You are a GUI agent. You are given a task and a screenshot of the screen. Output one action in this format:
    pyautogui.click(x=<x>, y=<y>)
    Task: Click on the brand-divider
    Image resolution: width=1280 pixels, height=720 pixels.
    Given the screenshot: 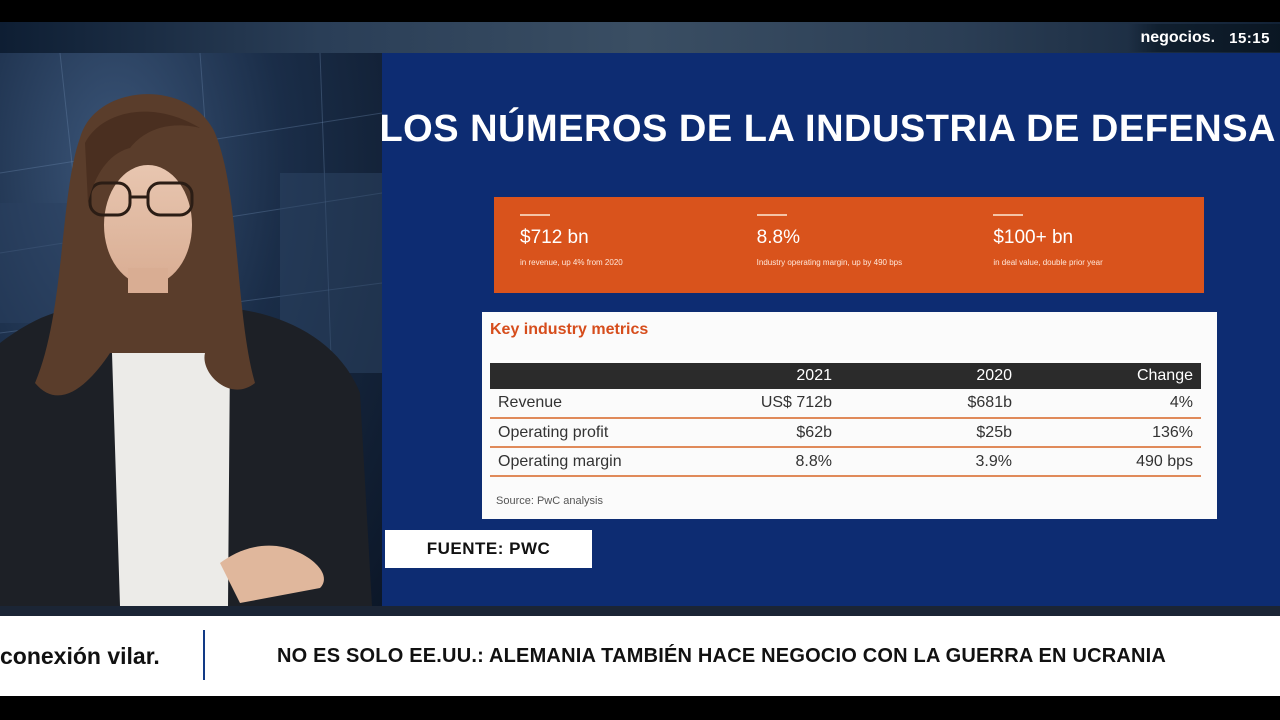 What is the action you would take?
    pyautogui.click(x=204, y=655)
    